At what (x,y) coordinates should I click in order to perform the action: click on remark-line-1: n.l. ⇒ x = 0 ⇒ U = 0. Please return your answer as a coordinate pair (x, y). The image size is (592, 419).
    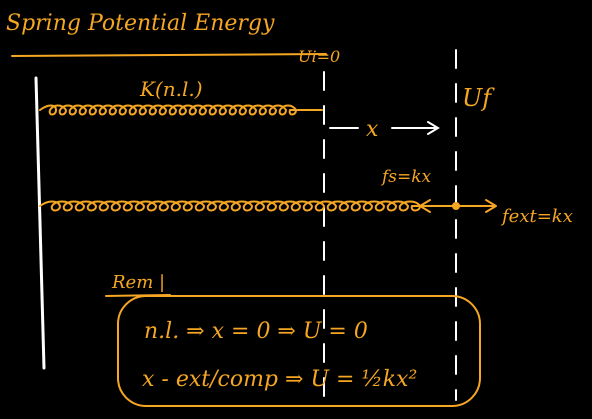
    Looking at the image, I should click on (256, 331).